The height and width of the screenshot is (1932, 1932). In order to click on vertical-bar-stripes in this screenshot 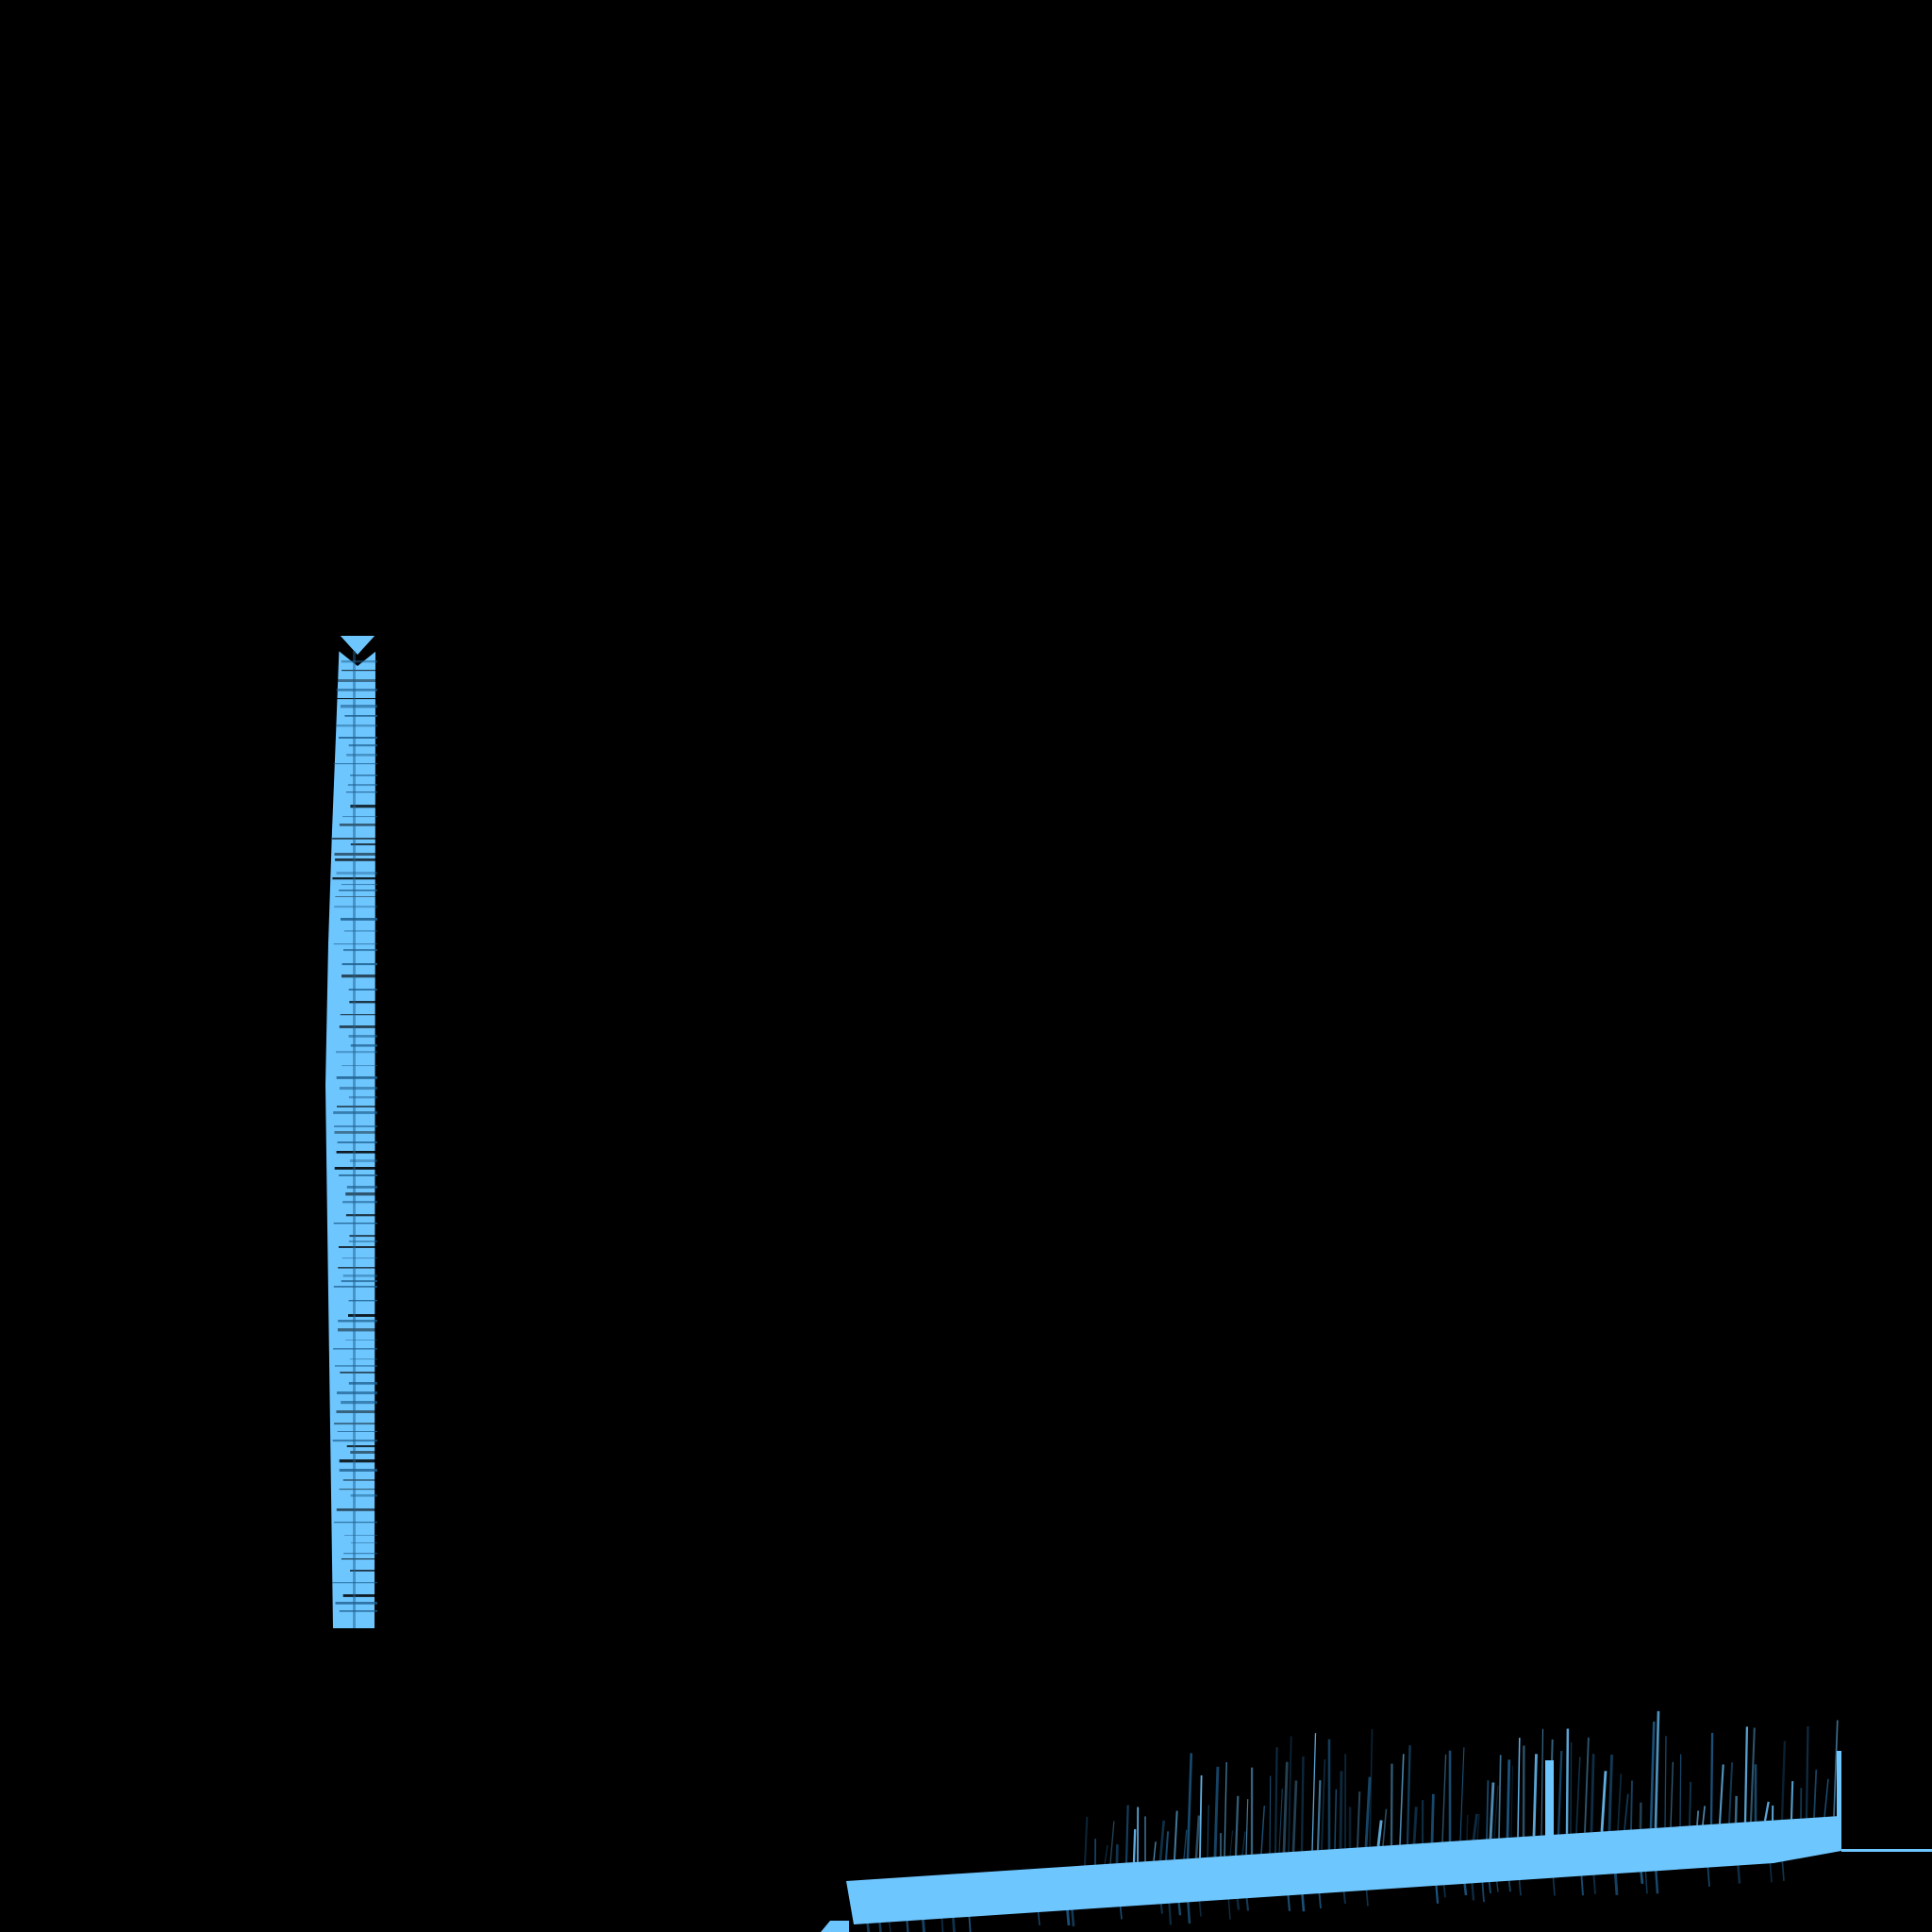, I will do `click(355, 1140)`.